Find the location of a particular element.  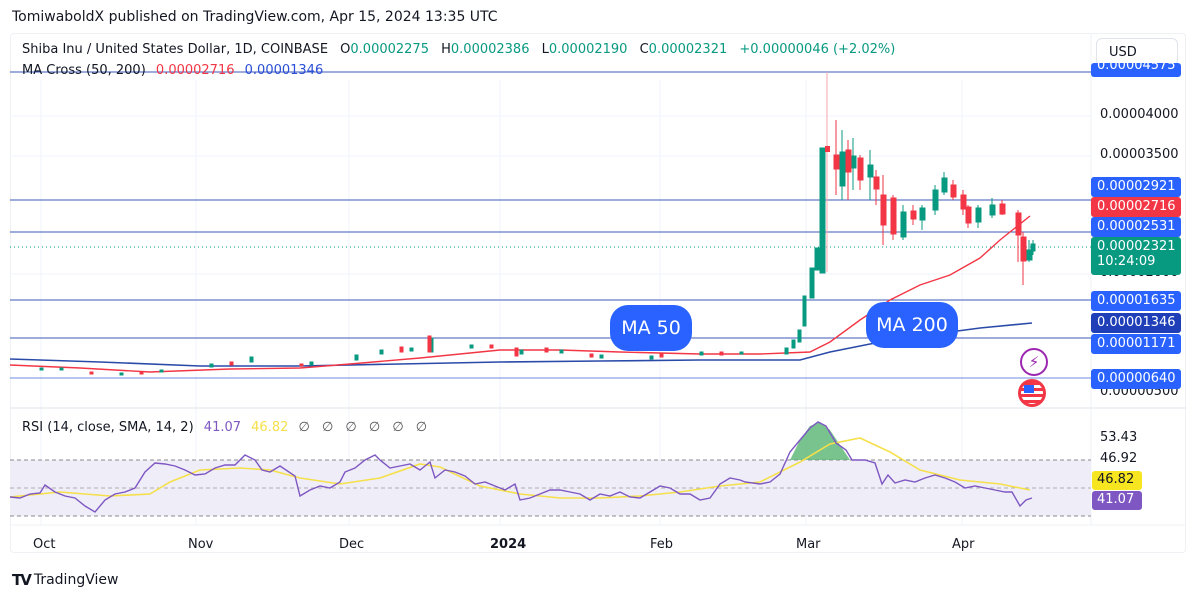

high-label: H is located at coordinates (446, 49).